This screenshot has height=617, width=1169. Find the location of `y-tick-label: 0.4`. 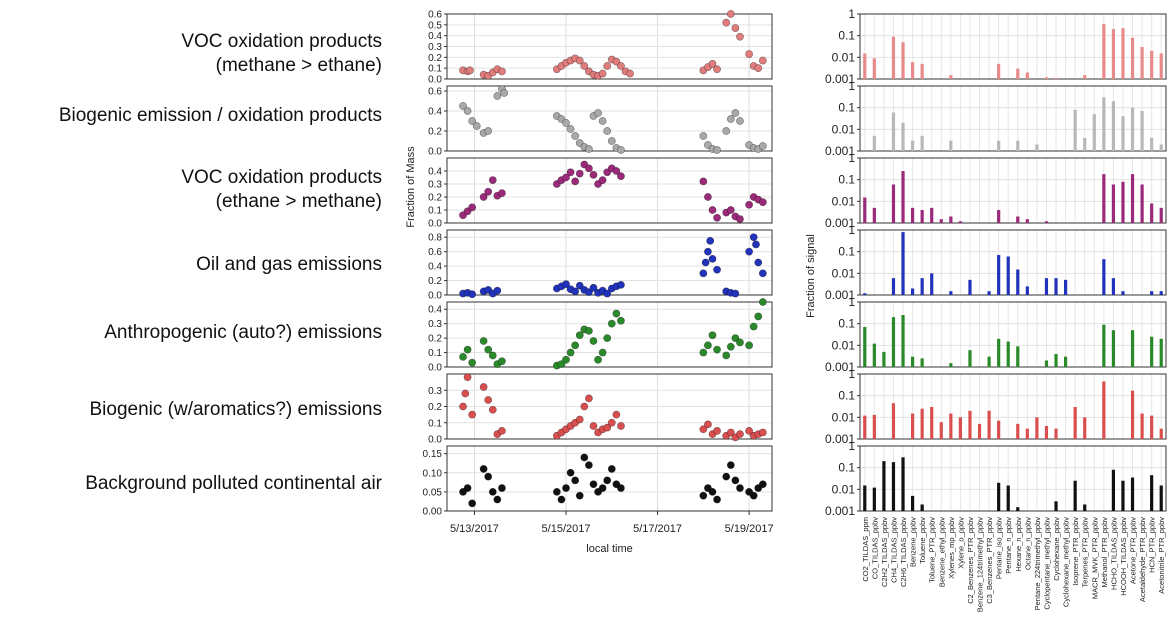

y-tick-label: 0.4 is located at coordinates (435, 112).